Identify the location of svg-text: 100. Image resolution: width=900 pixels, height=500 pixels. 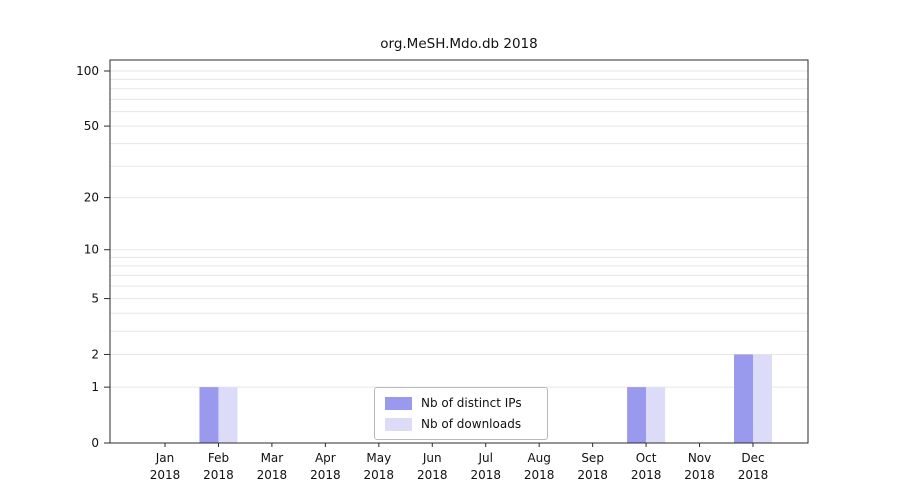
(87, 71).